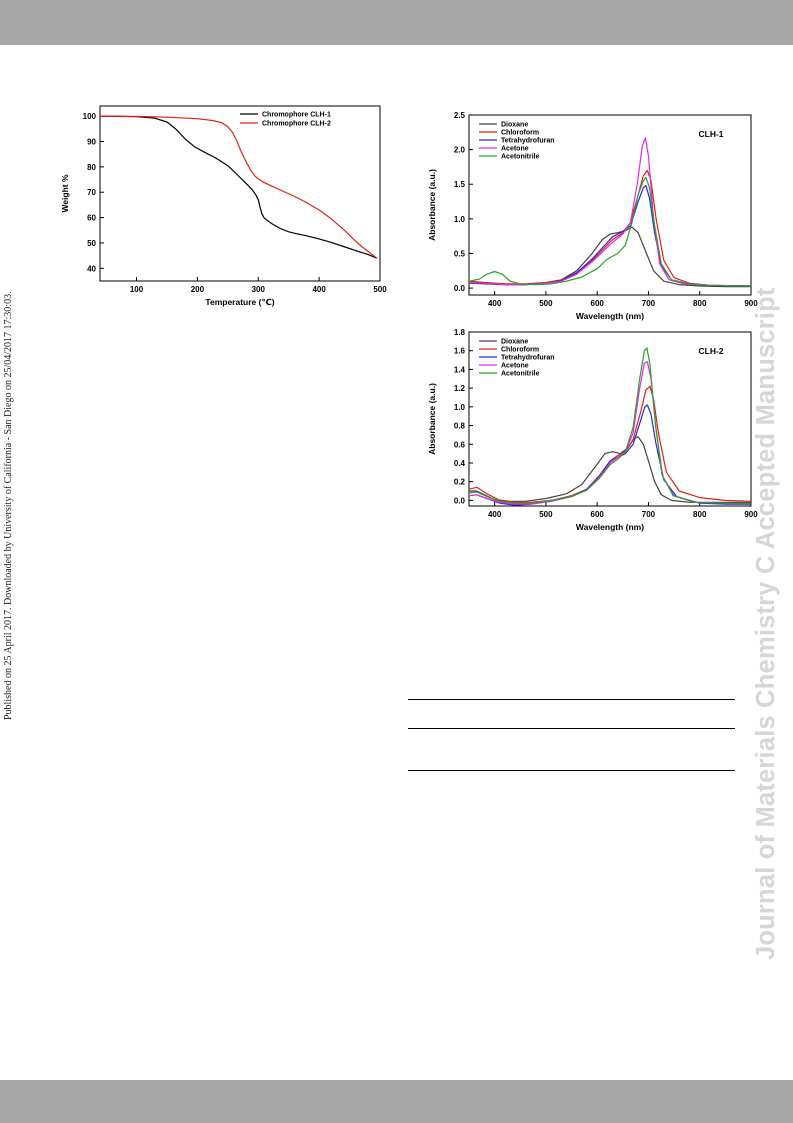 The height and width of the screenshot is (1123, 793). What do you see at coordinates (460, 253) in the screenshot?
I see `y-tick-label: 0.5` at bounding box center [460, 253].